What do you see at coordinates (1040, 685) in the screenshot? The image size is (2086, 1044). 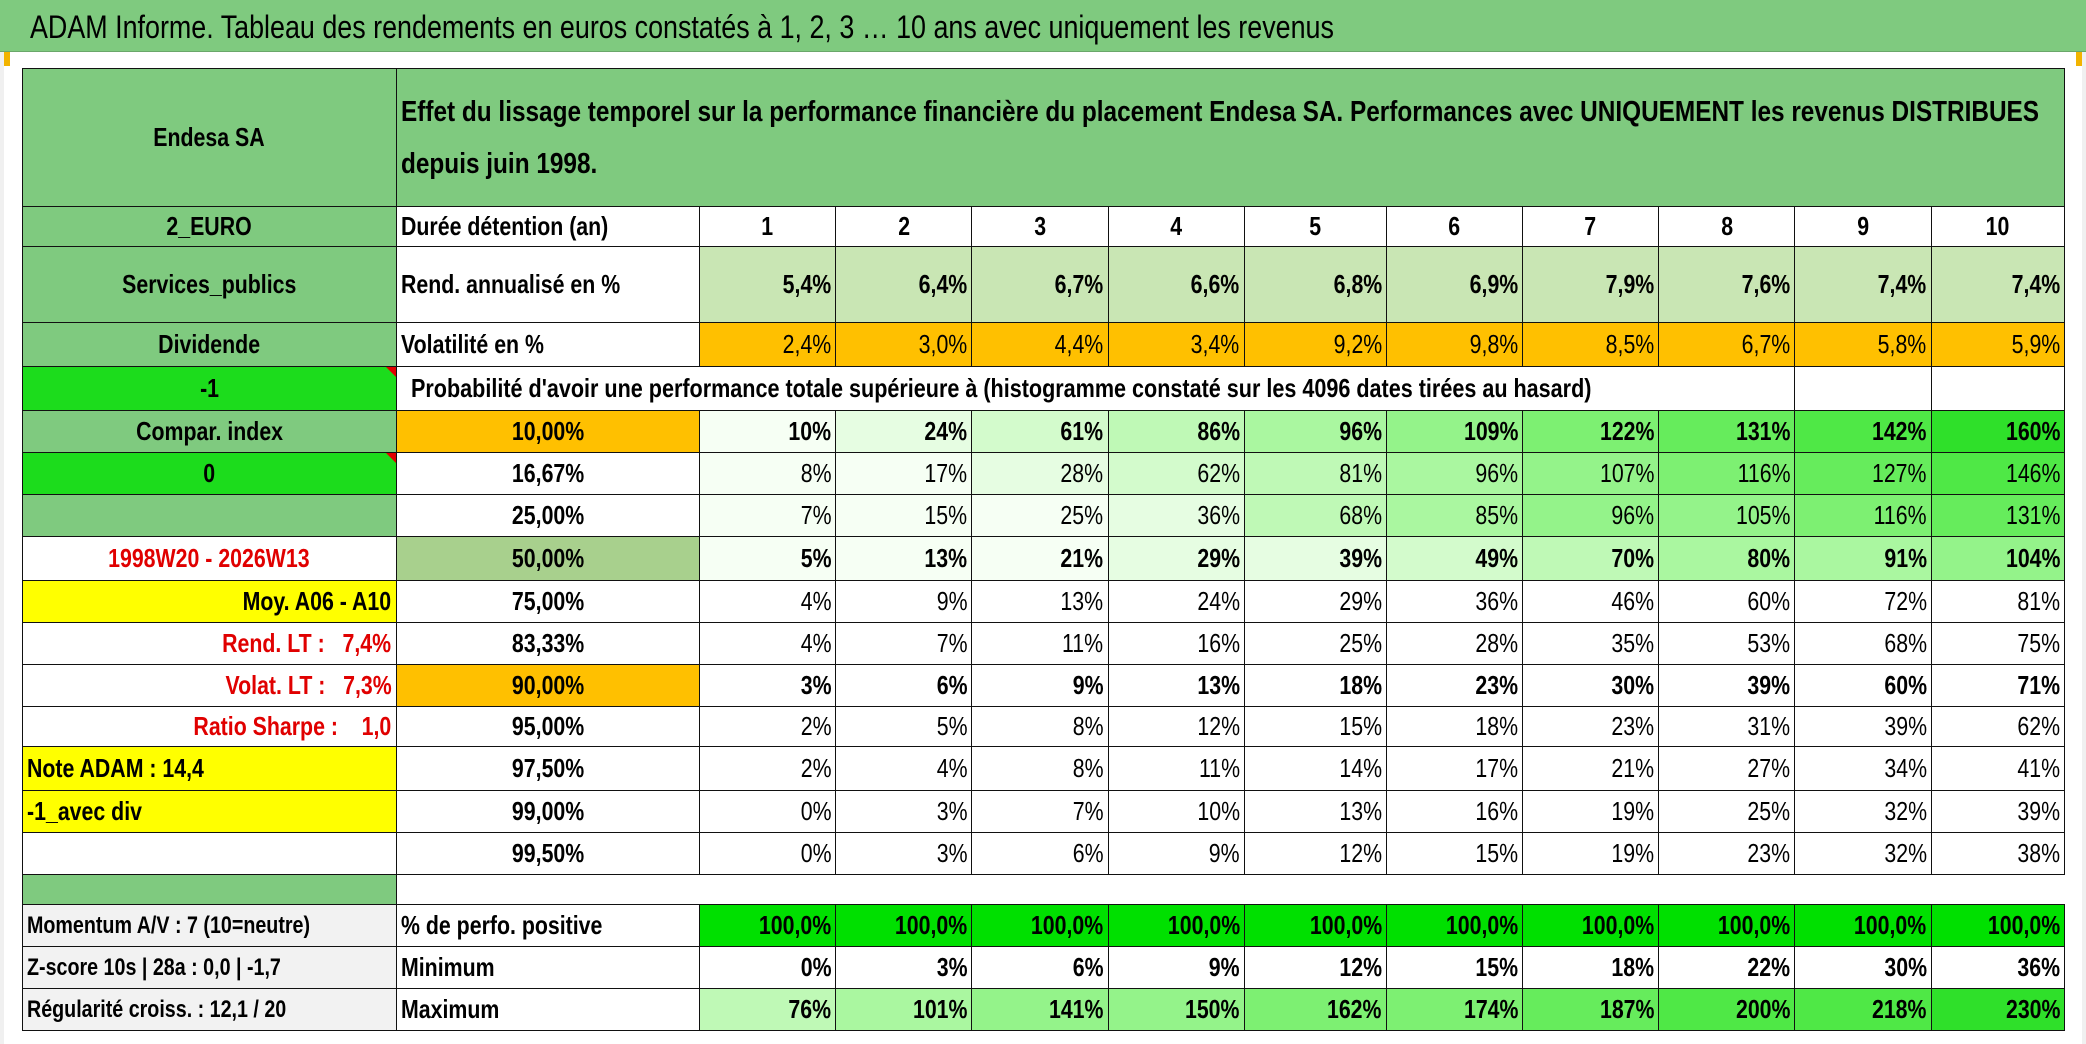 I see `quantile-value: 9%` at bounding box center [1040, 685].